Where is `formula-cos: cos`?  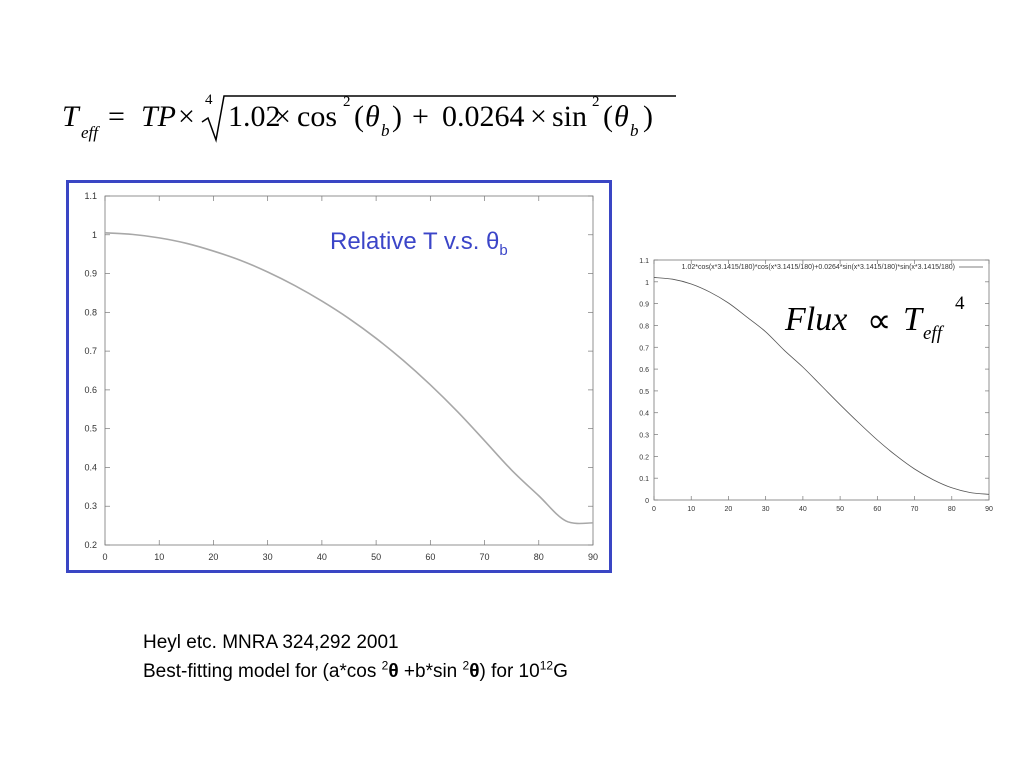
formula-cos: cos is located at coordinates (317, 116).